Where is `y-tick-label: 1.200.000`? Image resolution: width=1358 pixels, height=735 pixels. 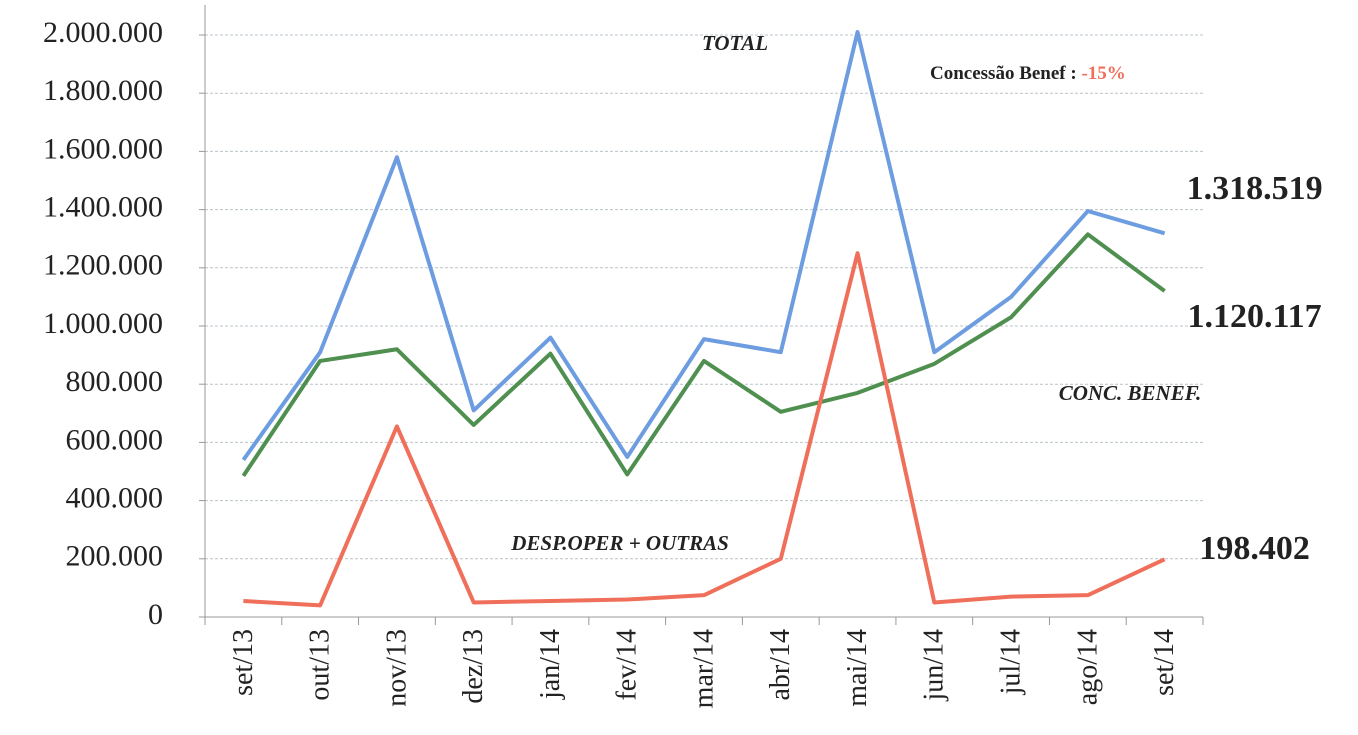
y-tick-label: 1.200.000 is located at coordinates (103, 265).